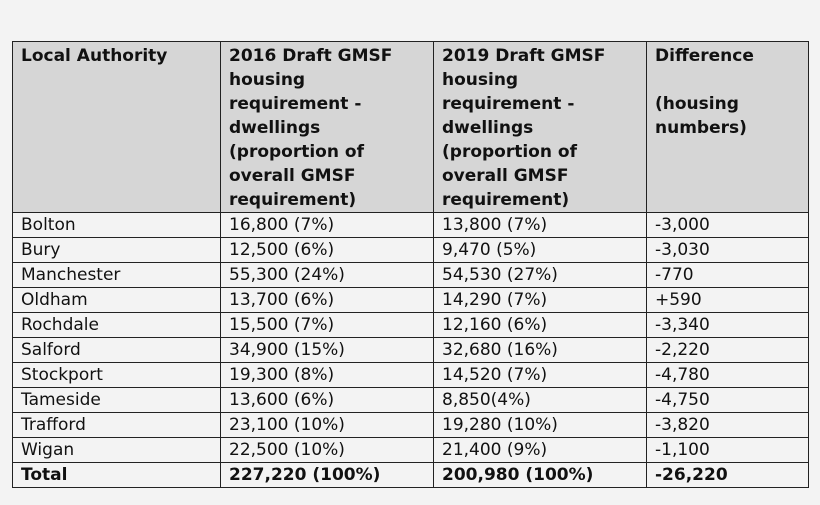 The image size is (820, 505). I want to click on cell-2016: 22,500 (10%), so click(327, 450).